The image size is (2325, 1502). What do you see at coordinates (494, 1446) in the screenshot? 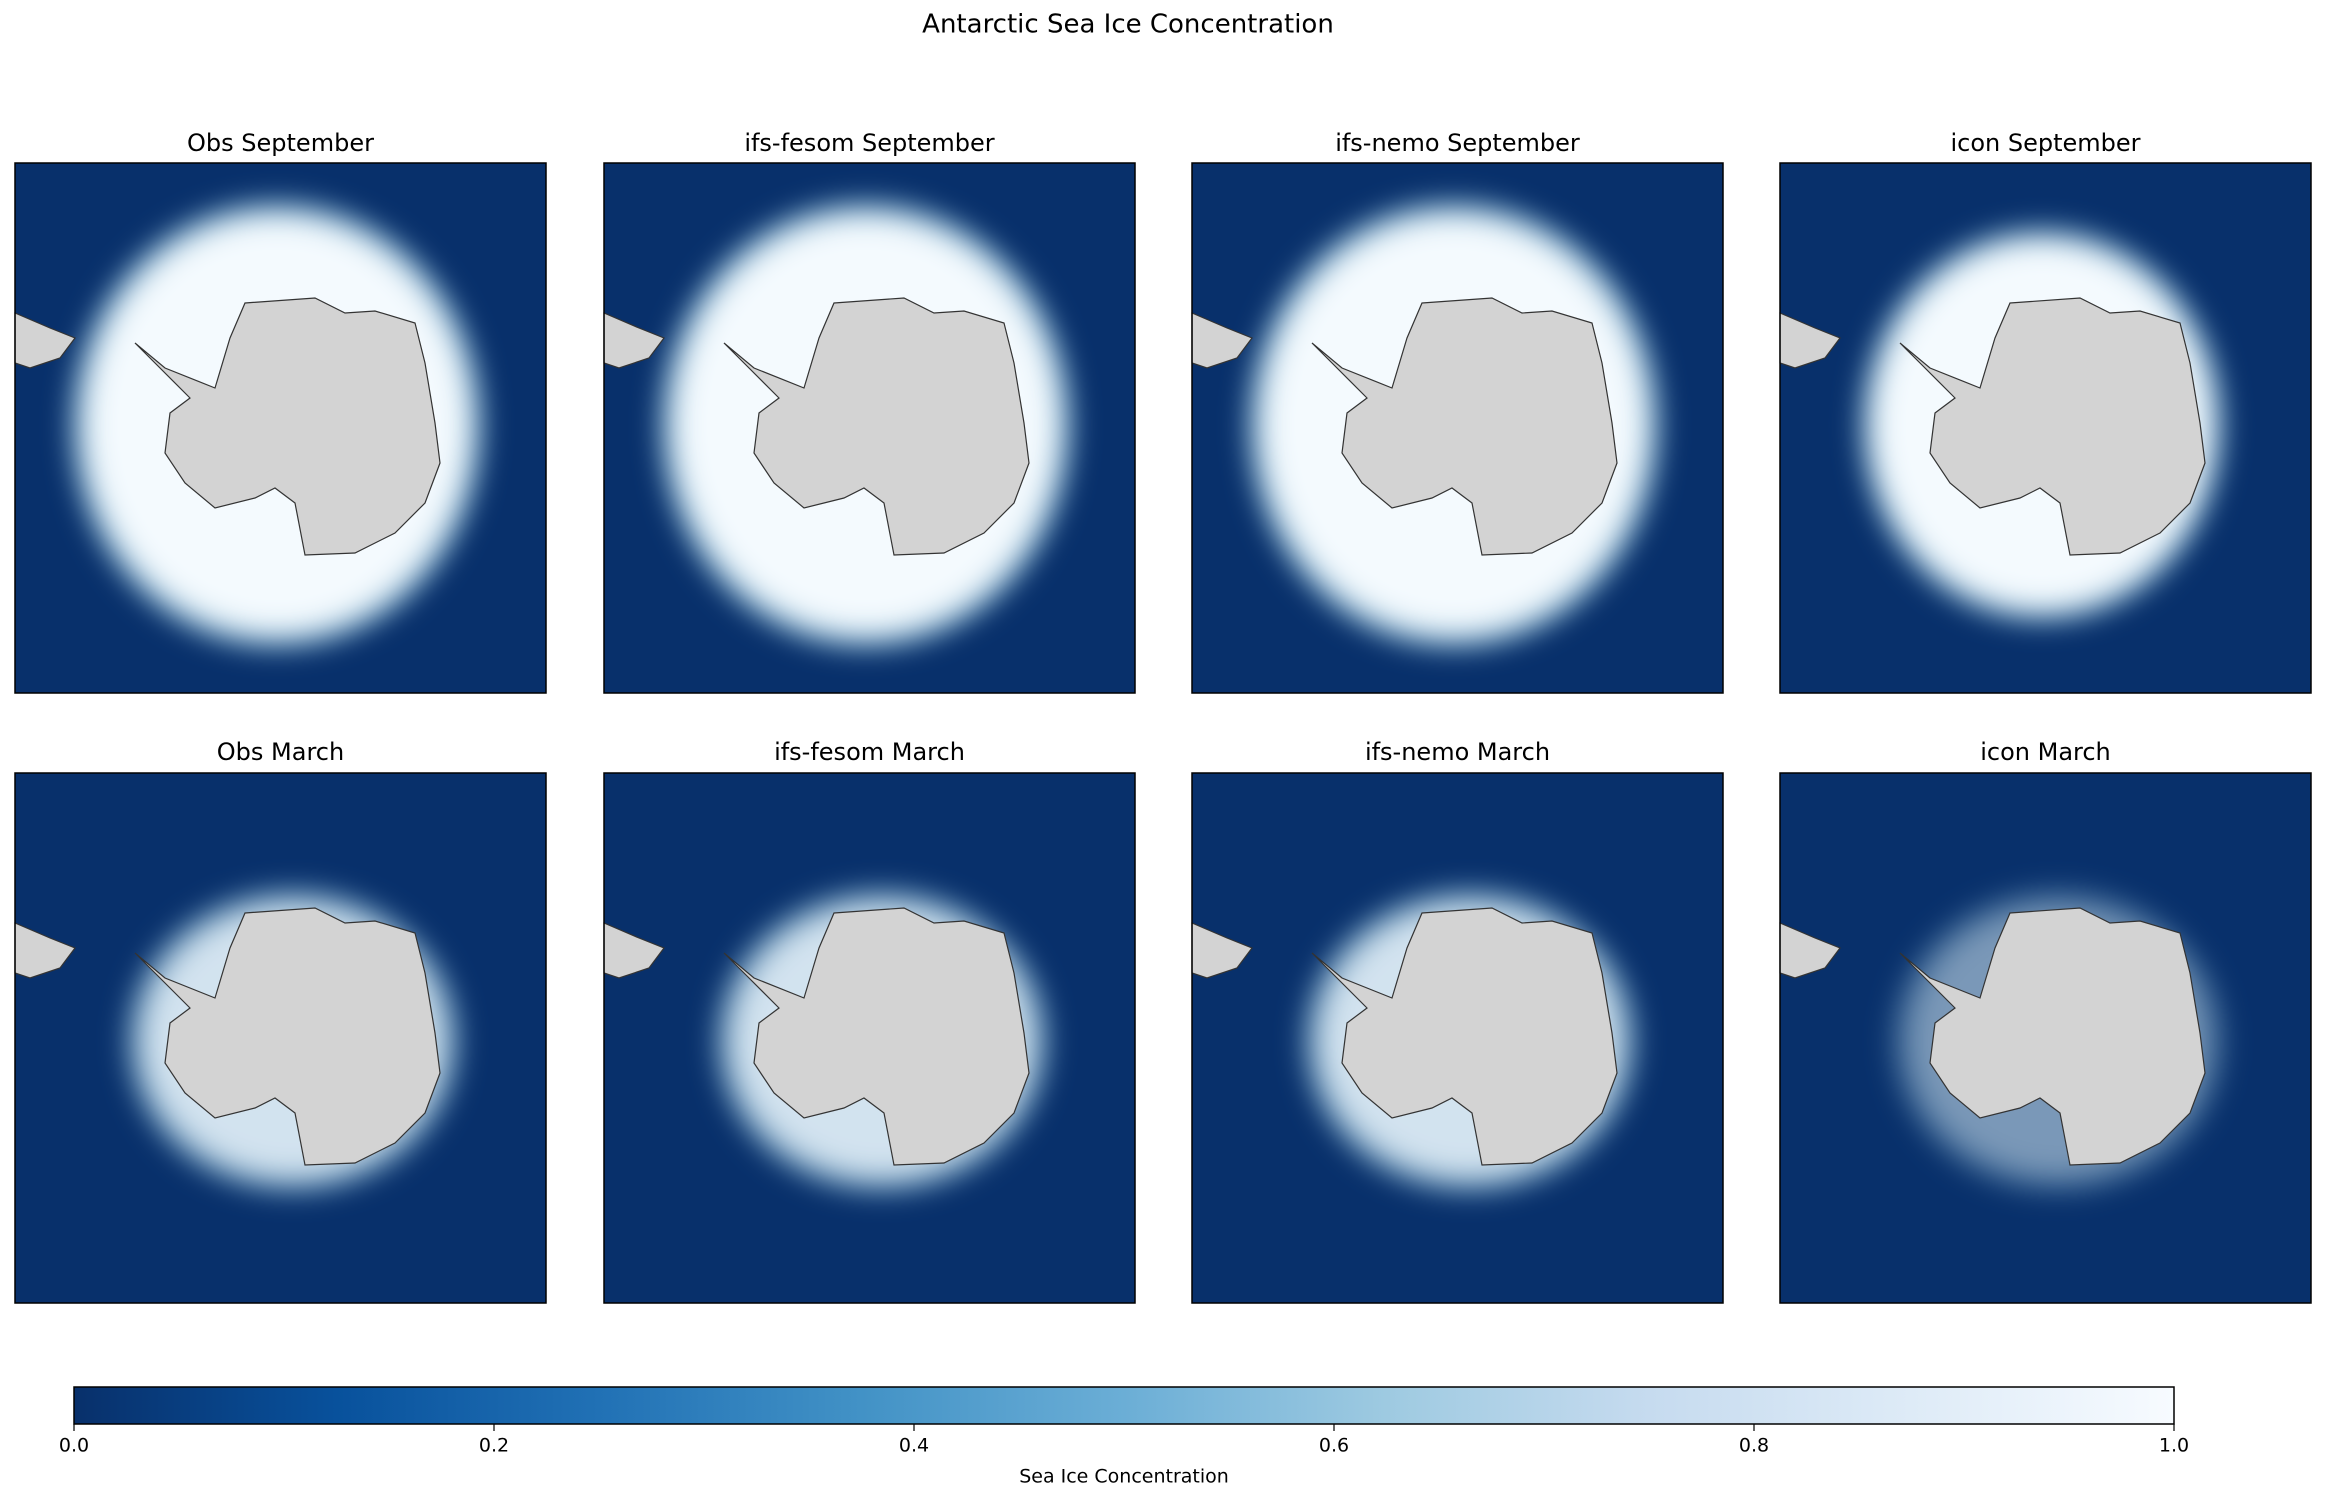
I see `colorbar-tick-label: 0.2` at bounding box center [494, 1446].